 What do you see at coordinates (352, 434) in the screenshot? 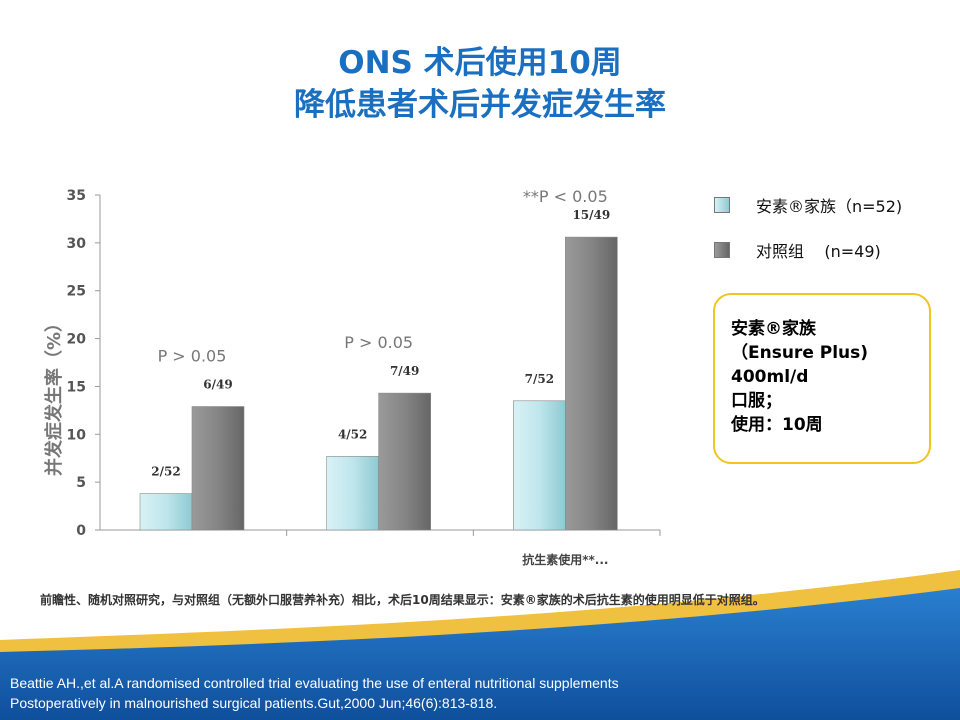
I see `data-label: 4/52` at bounding box center [352, 434].